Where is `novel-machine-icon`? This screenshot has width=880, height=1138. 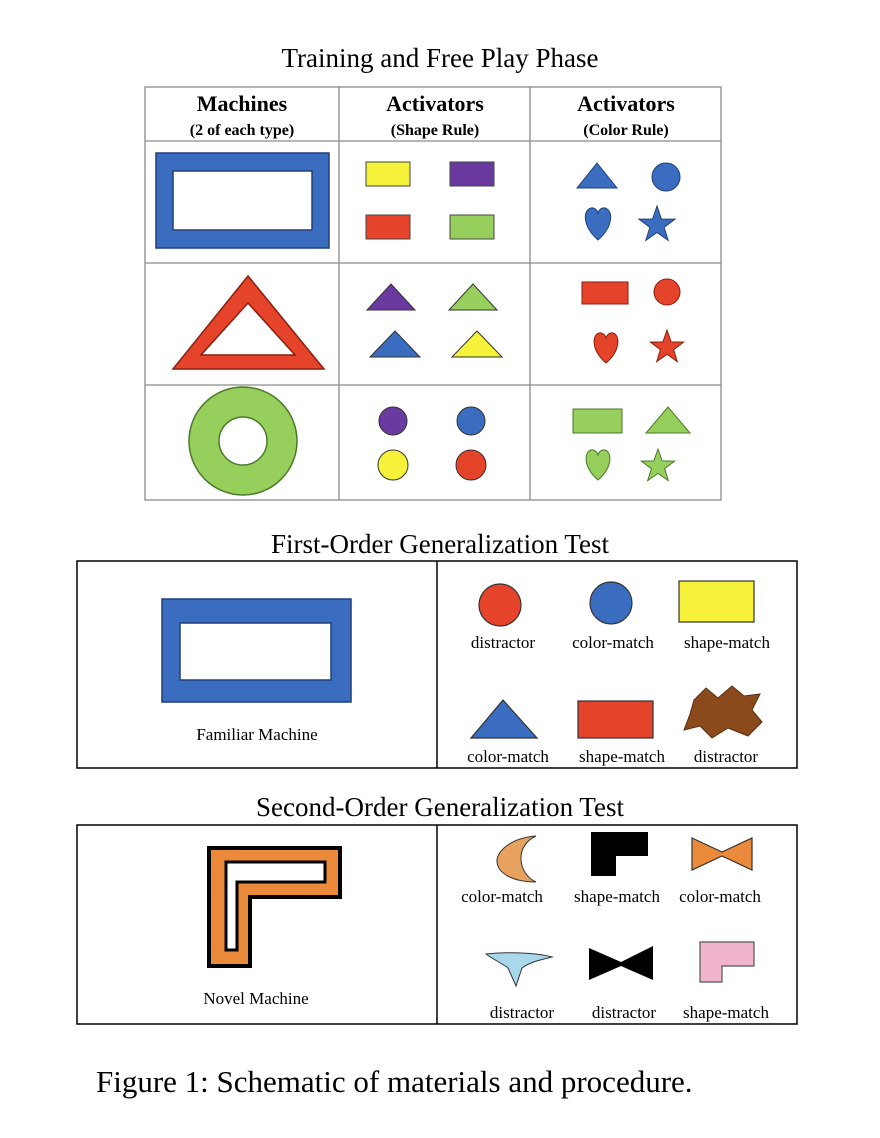
novel-machine-icon is located at coordinates (274, 907).